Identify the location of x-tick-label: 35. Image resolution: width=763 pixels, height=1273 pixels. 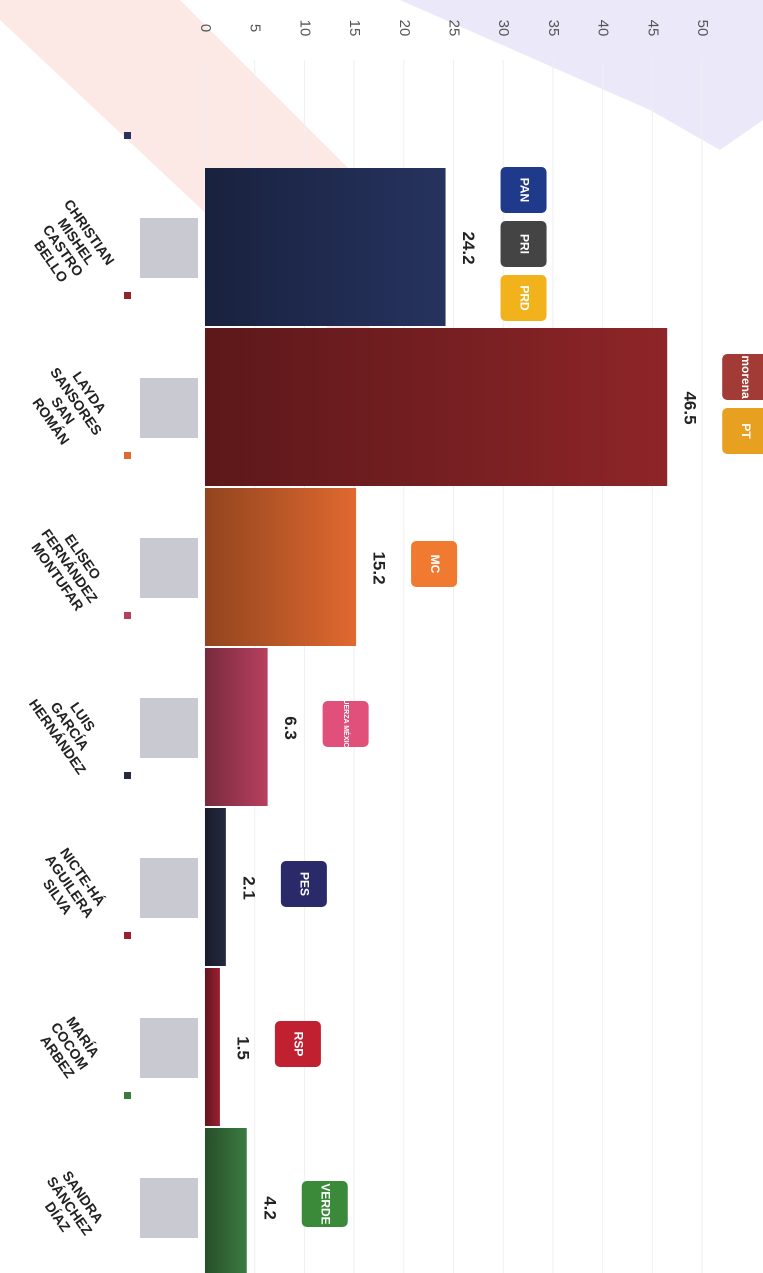
(553, 28).